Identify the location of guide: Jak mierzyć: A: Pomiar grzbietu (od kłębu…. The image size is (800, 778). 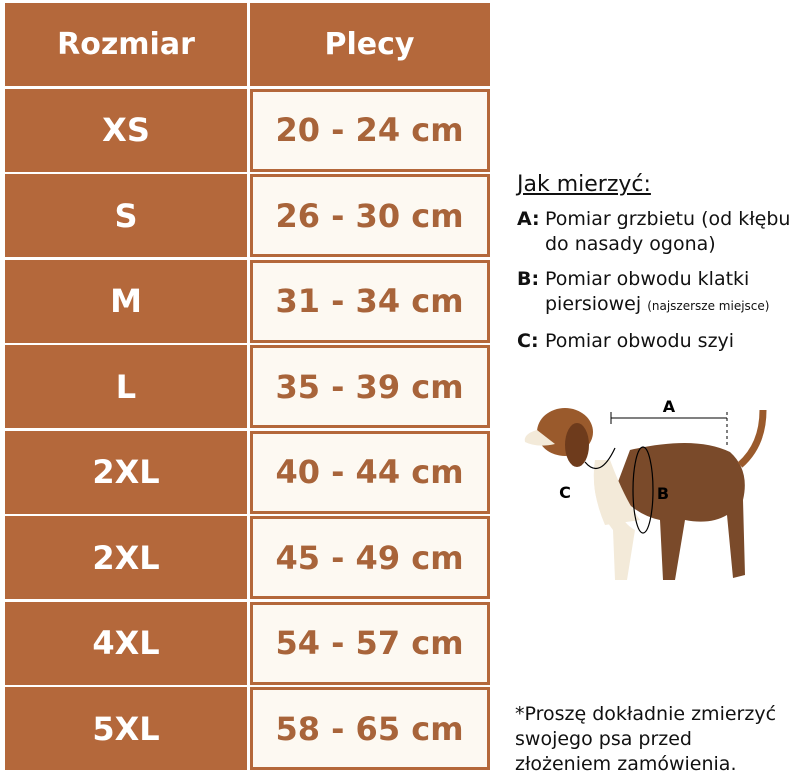
(658, 268).